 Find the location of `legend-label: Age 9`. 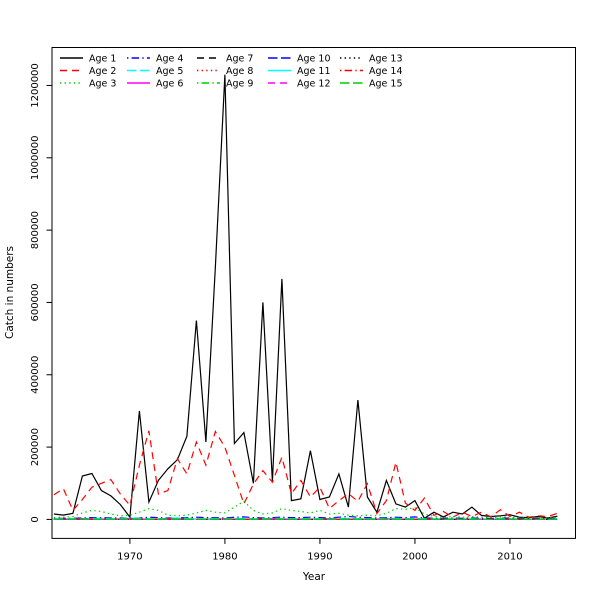

legend-label: Age 9 is located at coordinates (239, 84).